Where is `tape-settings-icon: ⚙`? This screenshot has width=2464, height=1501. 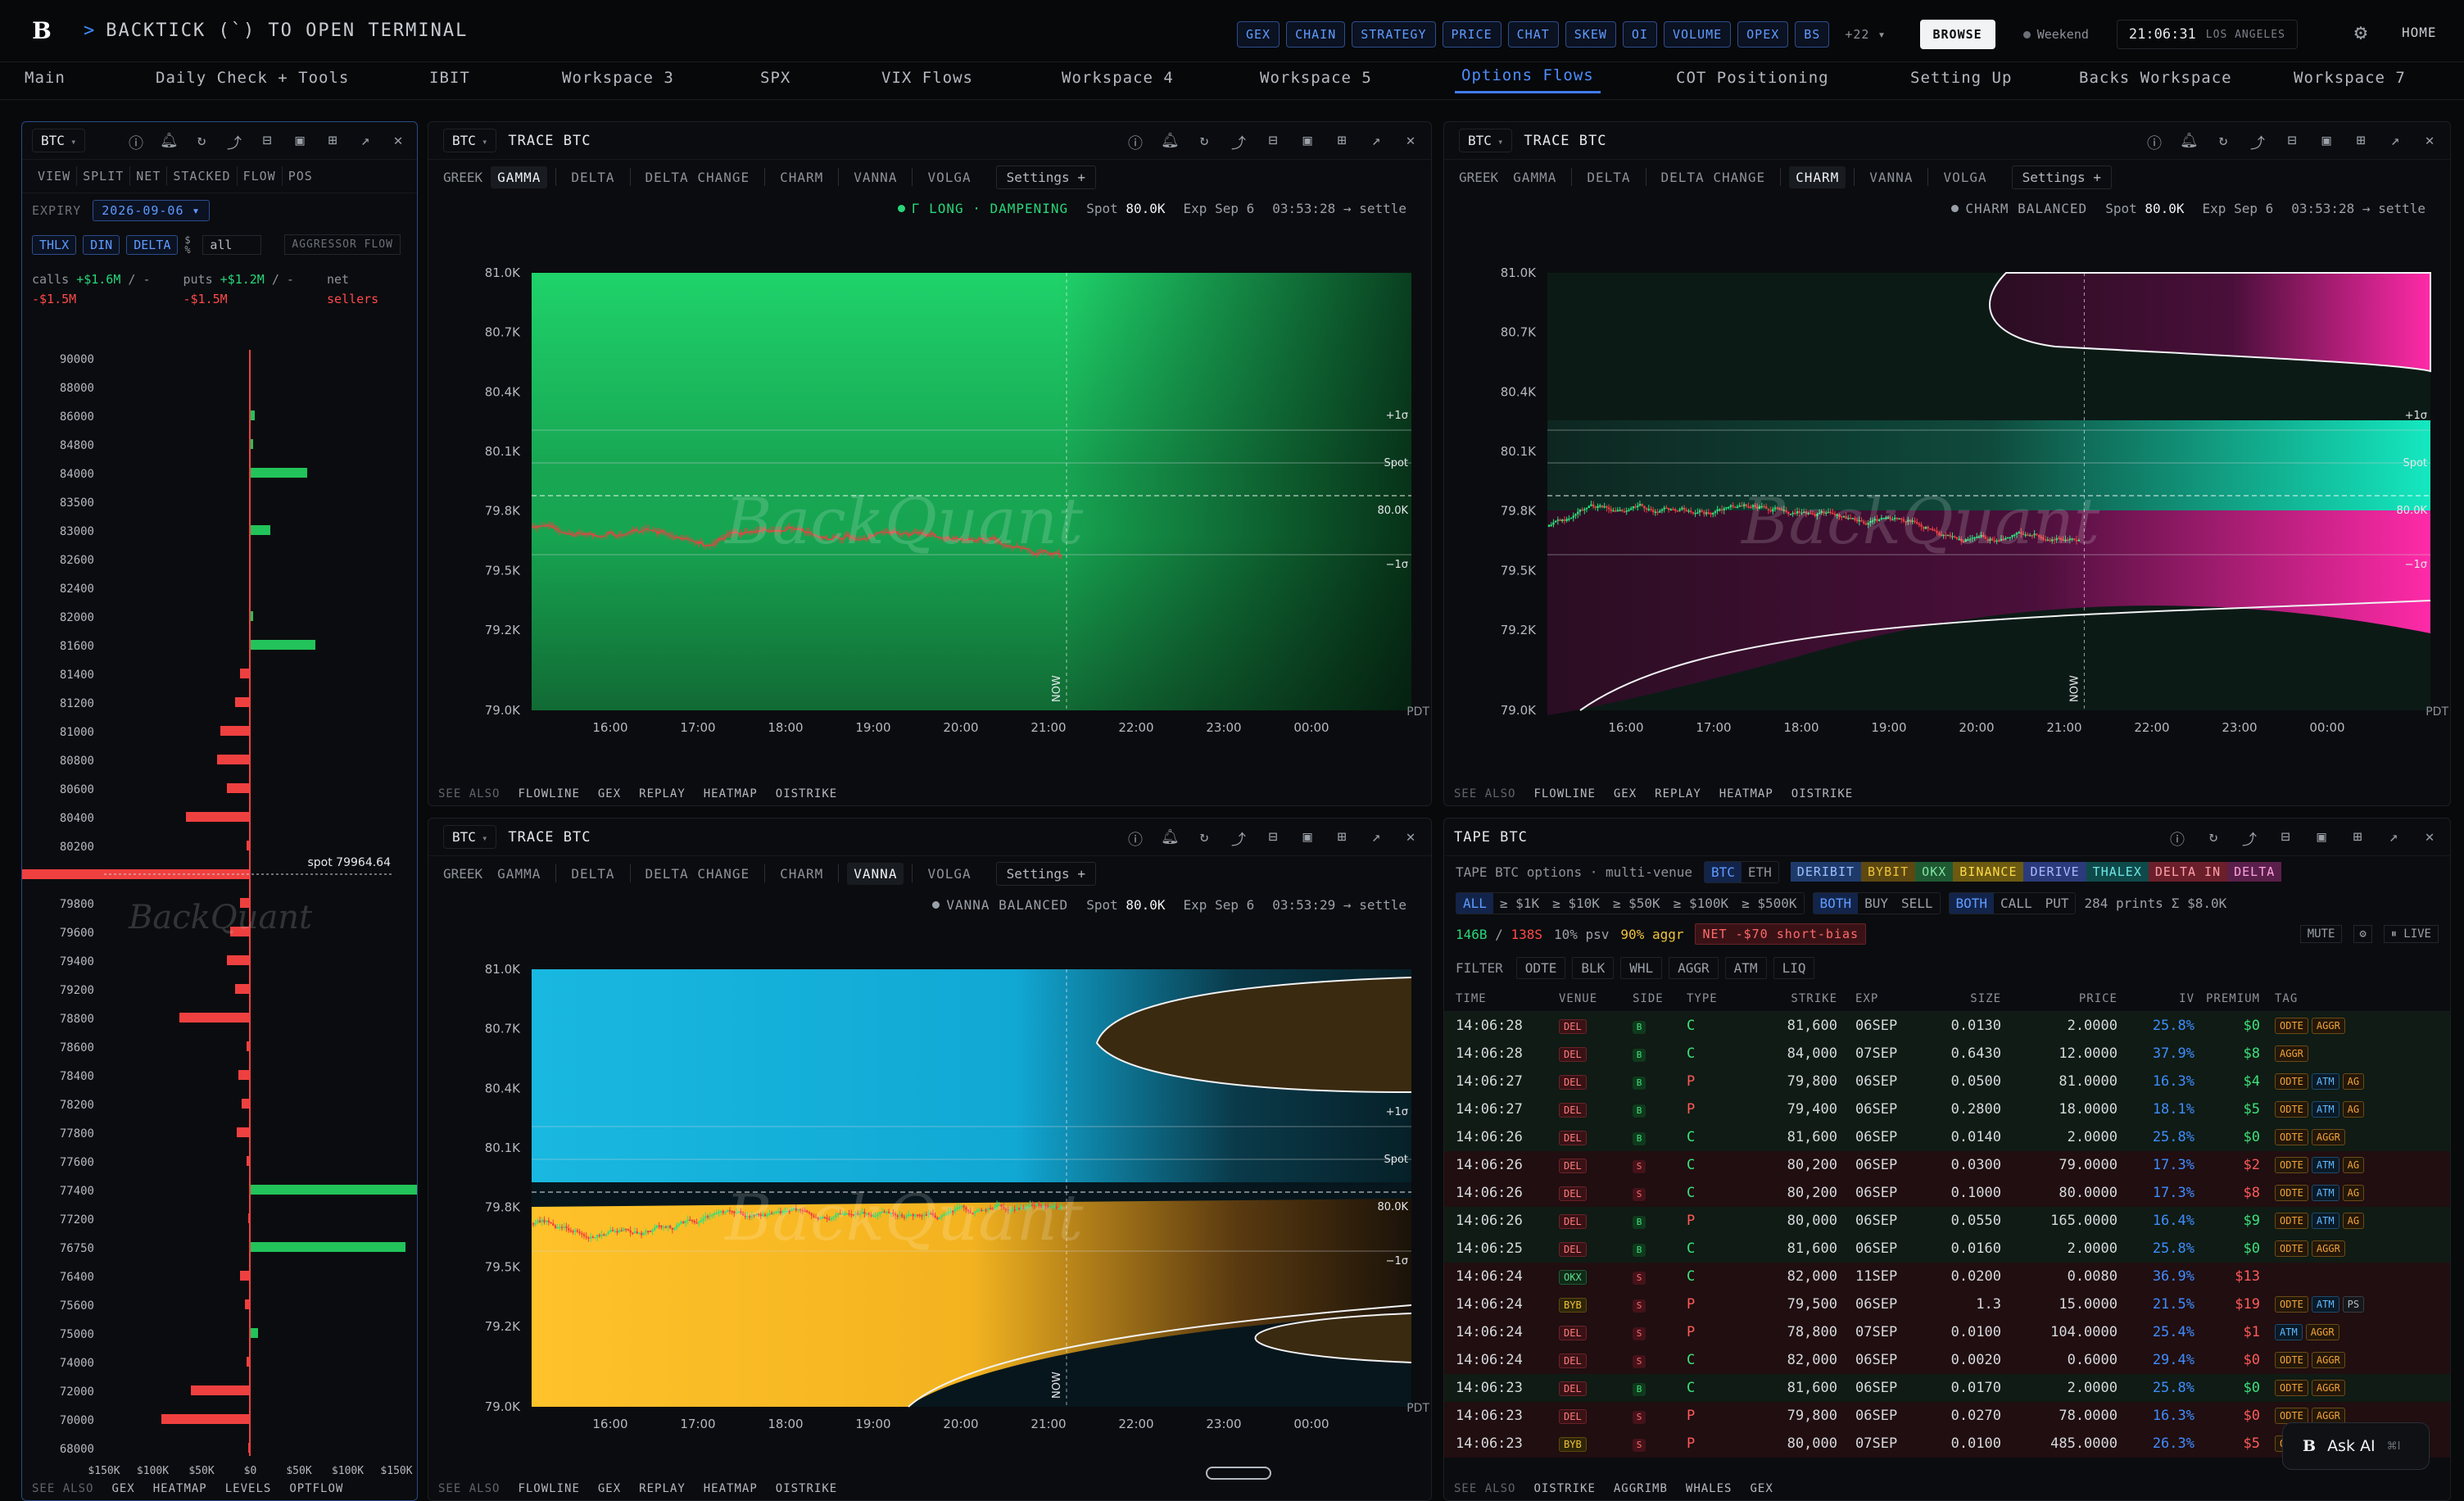 tape-settings-icon: ⚙ is located at coordinates (2362, 934).